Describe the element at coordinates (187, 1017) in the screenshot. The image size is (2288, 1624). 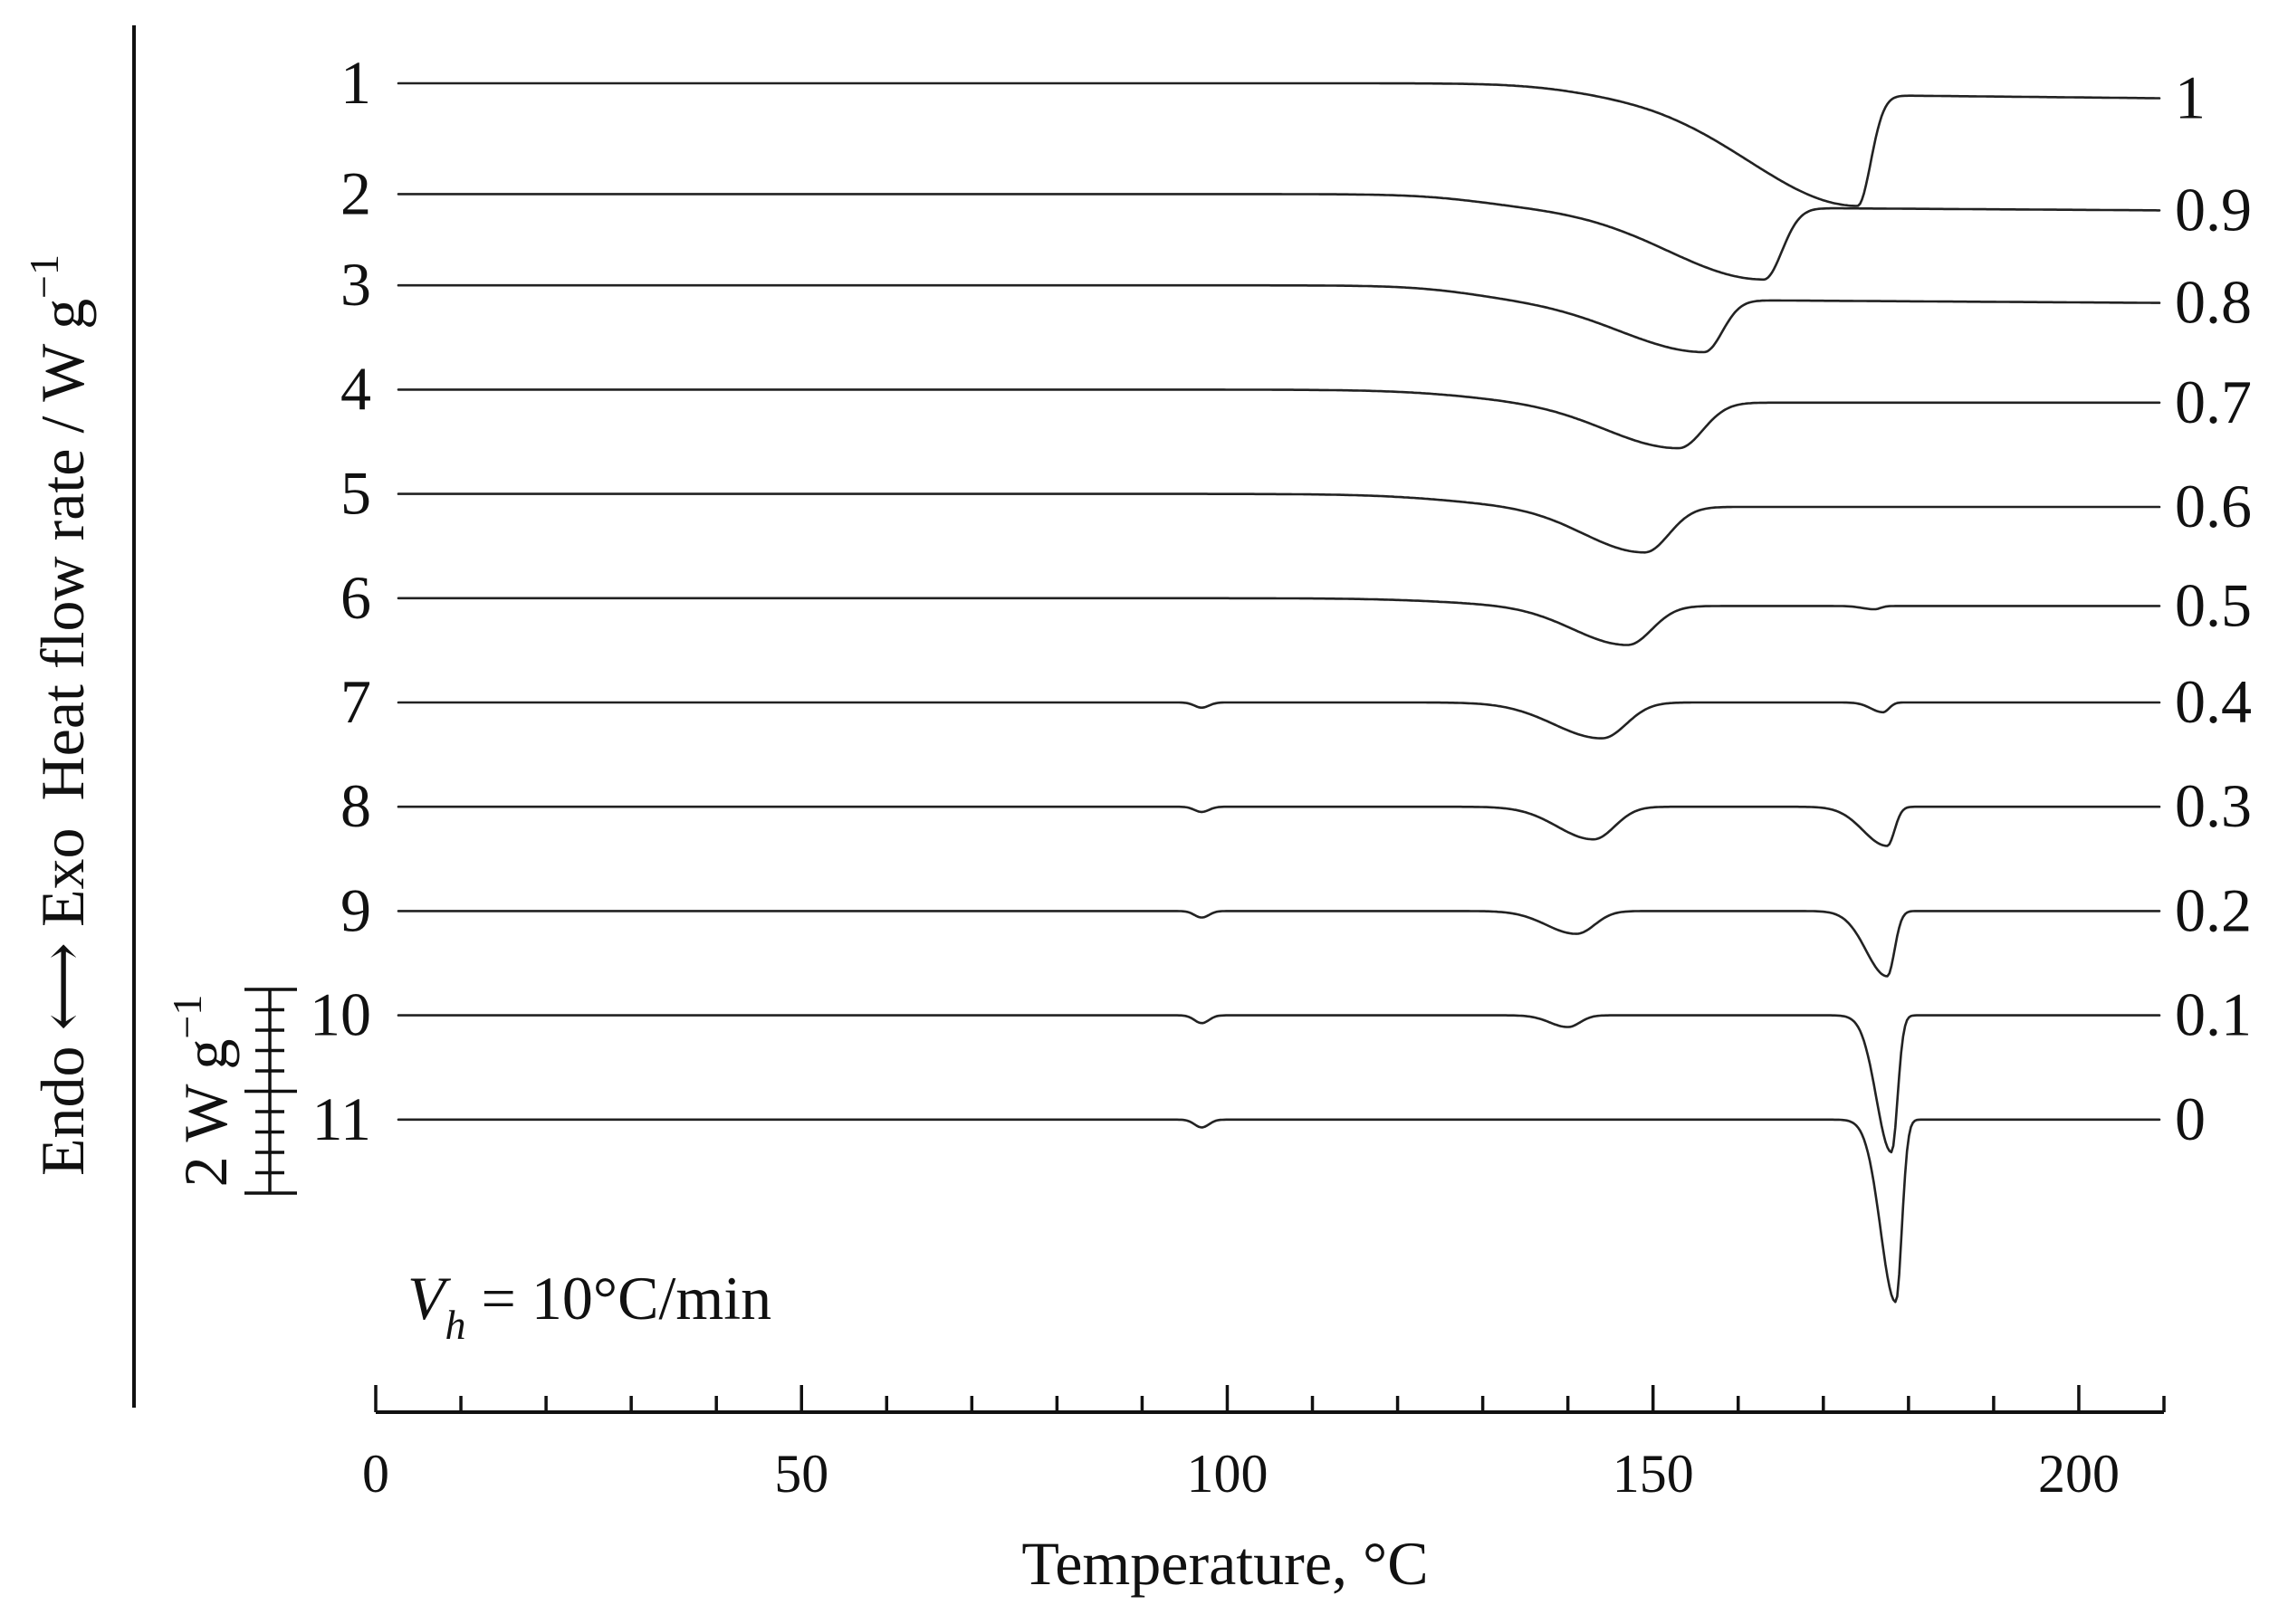
I see `scale-bar-exponent: −1` at that location.